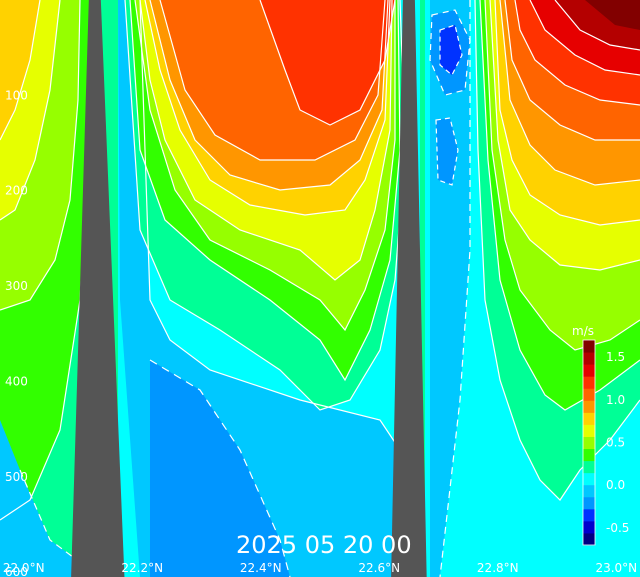  What do you see at coordinates (16, 191) in the screenshot?
I see `y-tick-label: 200` at bounding box center [16, 191].